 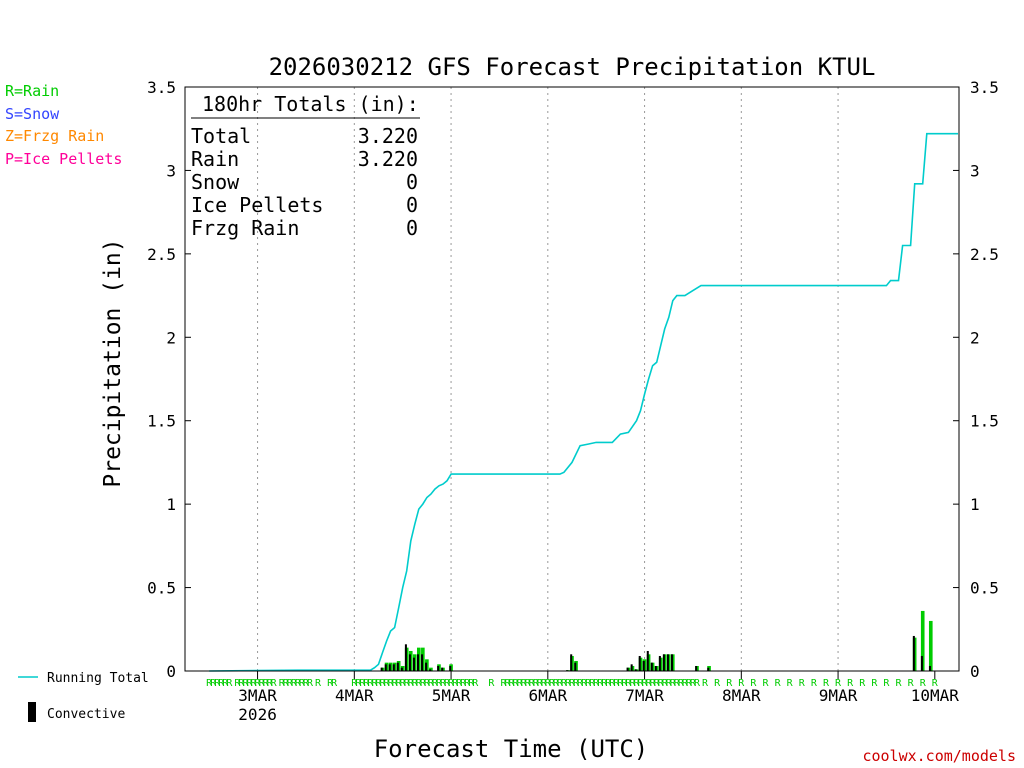 I want to click on x-axis-label: Forecast Time (UTC), so click(x=511, y=749).